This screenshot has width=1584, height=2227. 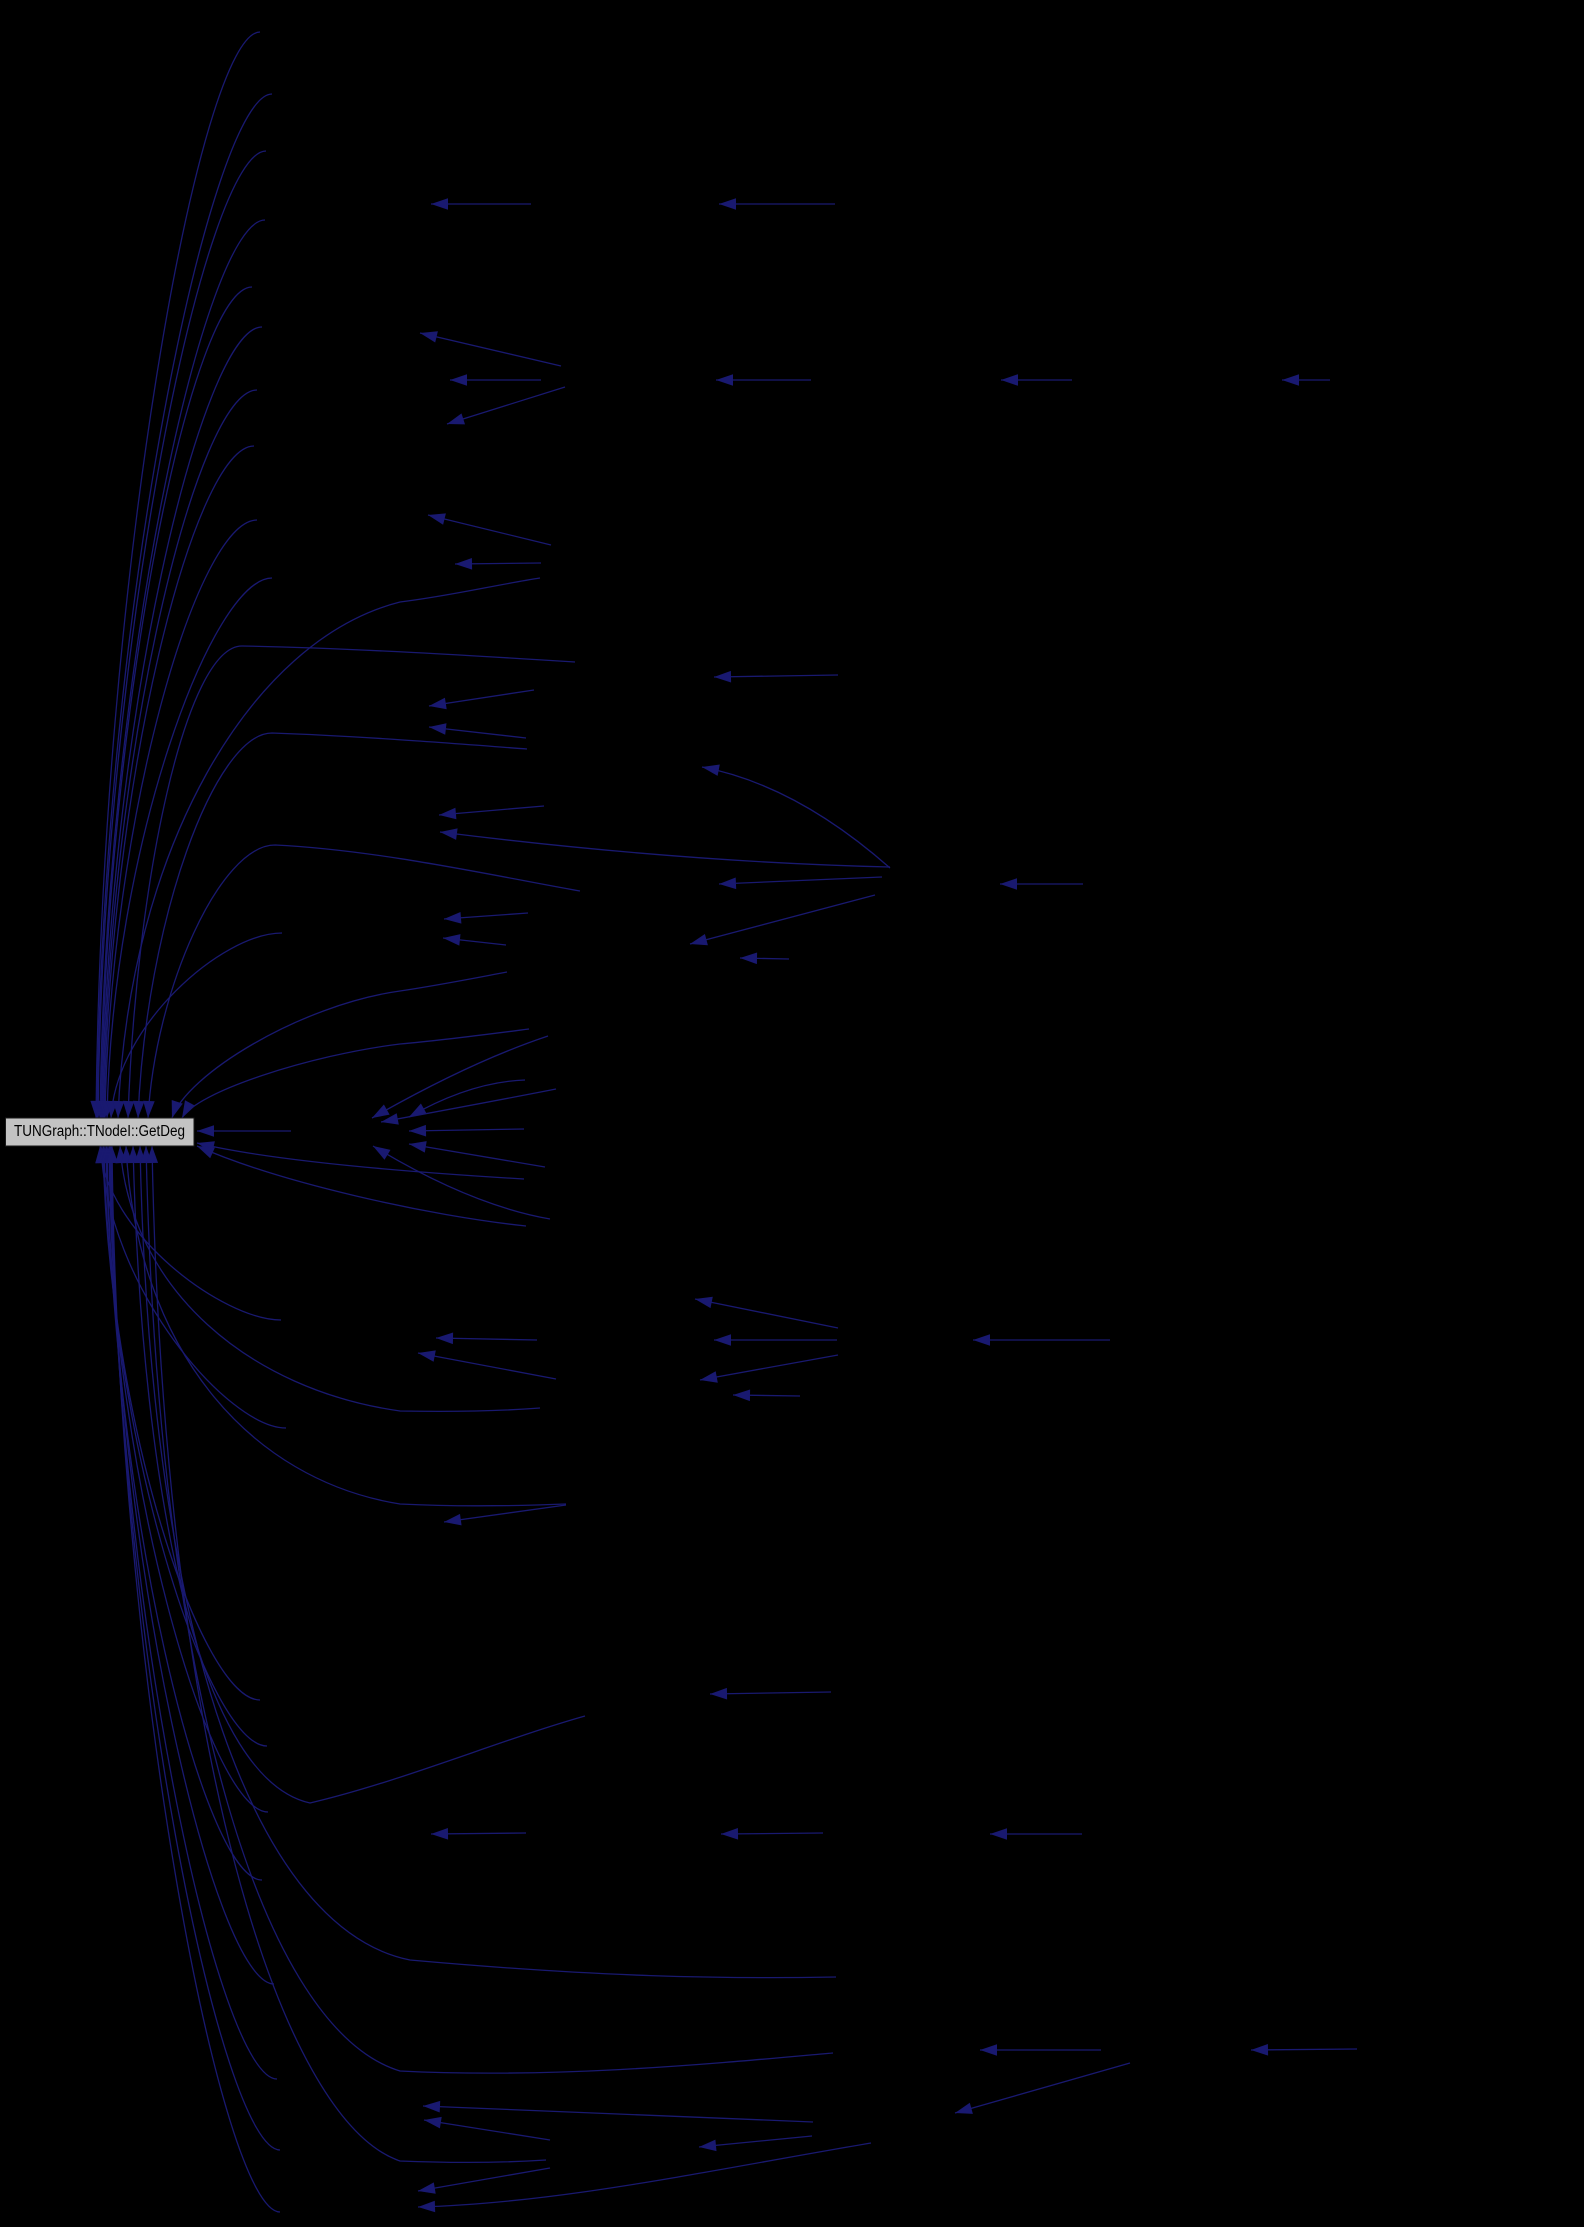 What do you see at coordinates (99, 1131) in the screenshot?
I see `svg-text: TUNGraph::TNodeI::GetDeg` at bounding box center [99, 1131].